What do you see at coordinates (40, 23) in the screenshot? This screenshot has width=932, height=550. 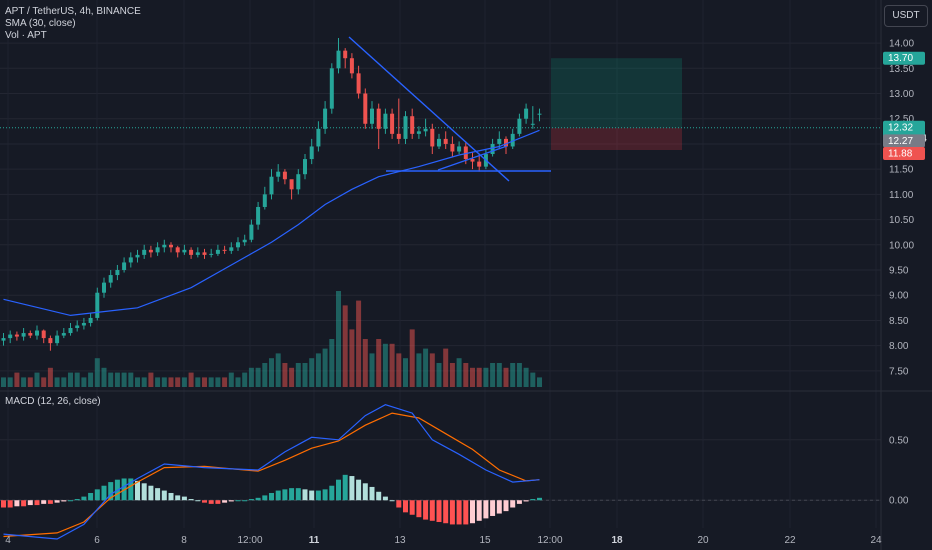 I see `legend-sma: SMA (30, close)` at bounding box center [40, 23].